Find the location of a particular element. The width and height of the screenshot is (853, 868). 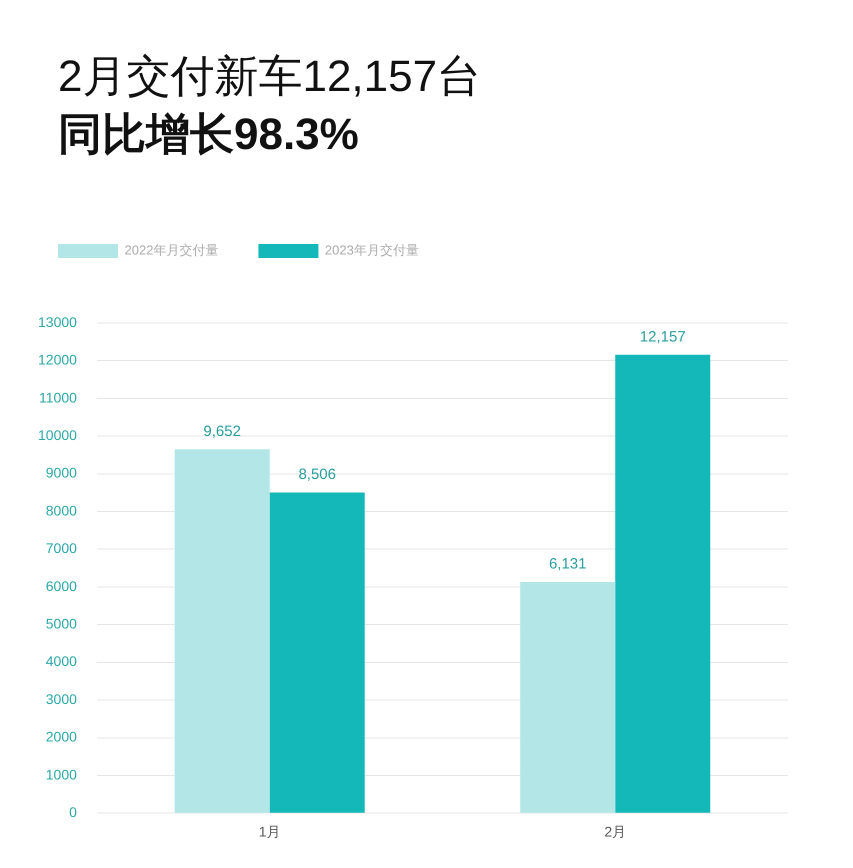

data-label: 9,652 is located at coordinates (222, 431).